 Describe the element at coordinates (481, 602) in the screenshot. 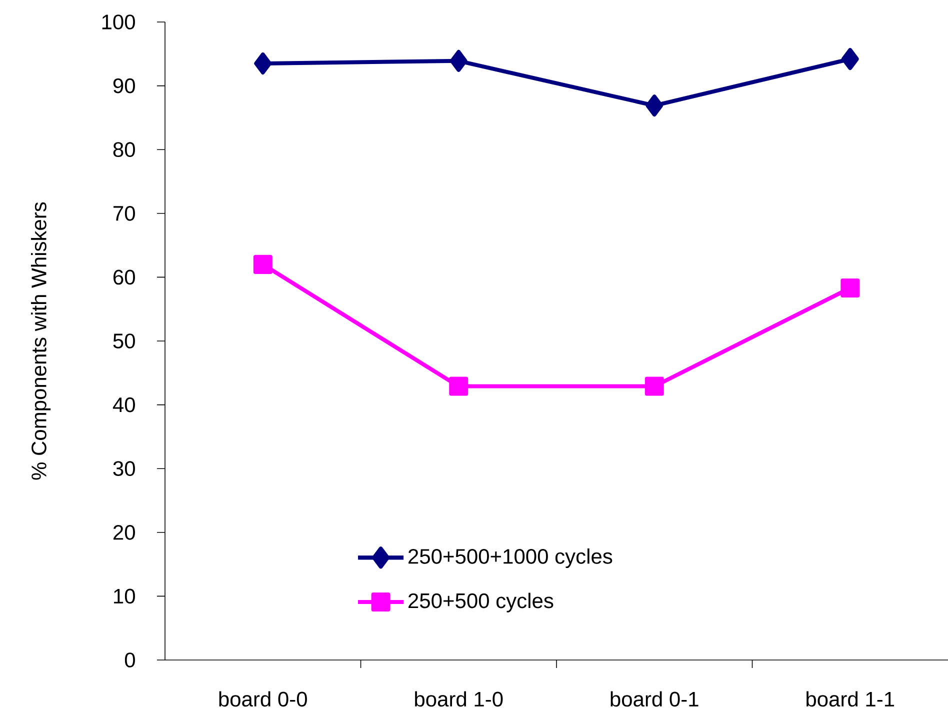

I see `legend-label: 250+500 cycles` at that location.